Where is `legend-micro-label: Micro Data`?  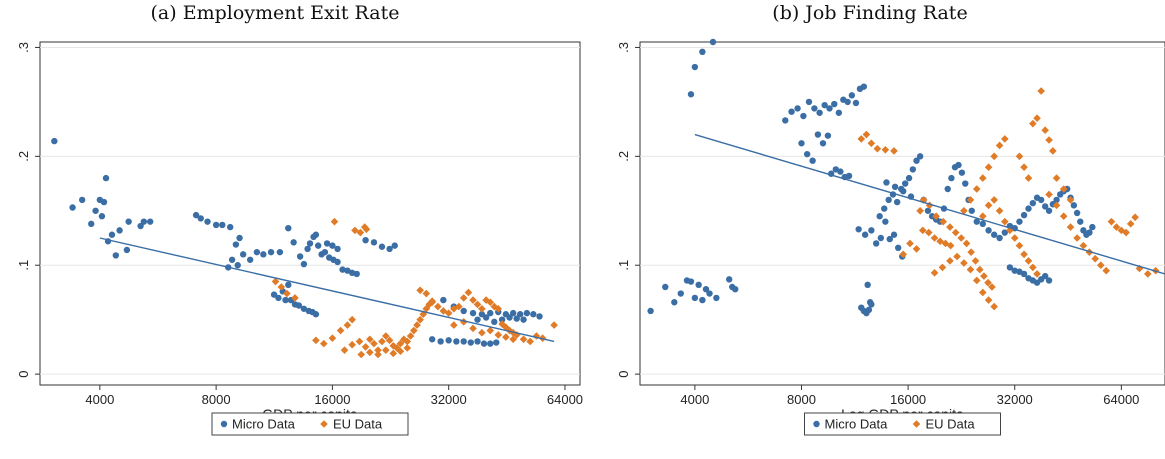
legend-micro-label: Micro Data is located at coordinates (857, 424).